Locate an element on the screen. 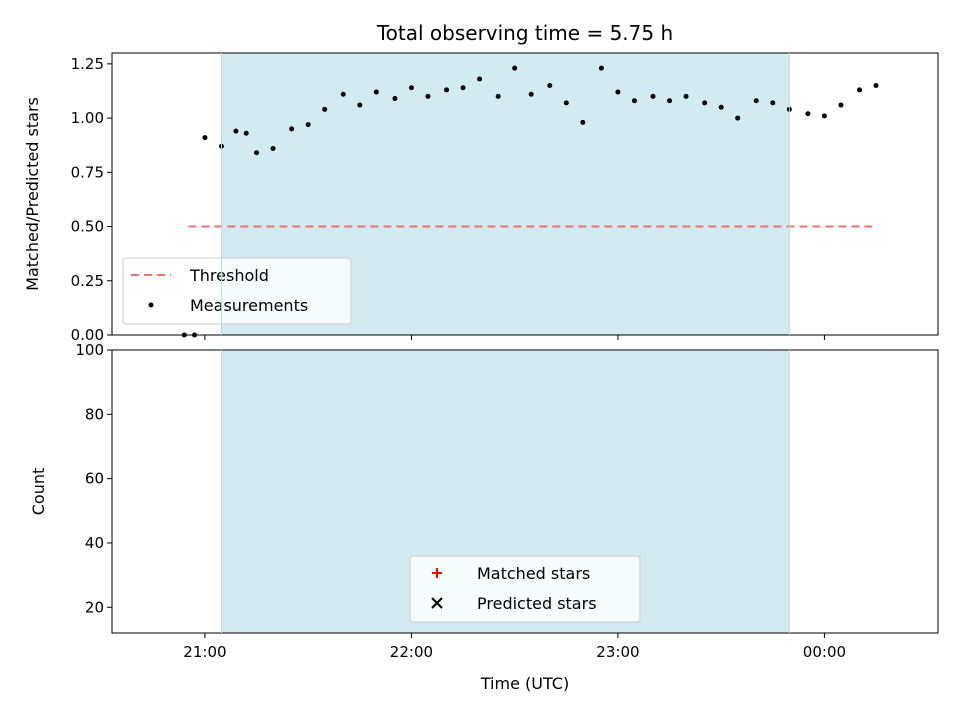 This screenshot has height=720, width=960. measurements-legend-label: Measurements is located at coordinates (249, 305).